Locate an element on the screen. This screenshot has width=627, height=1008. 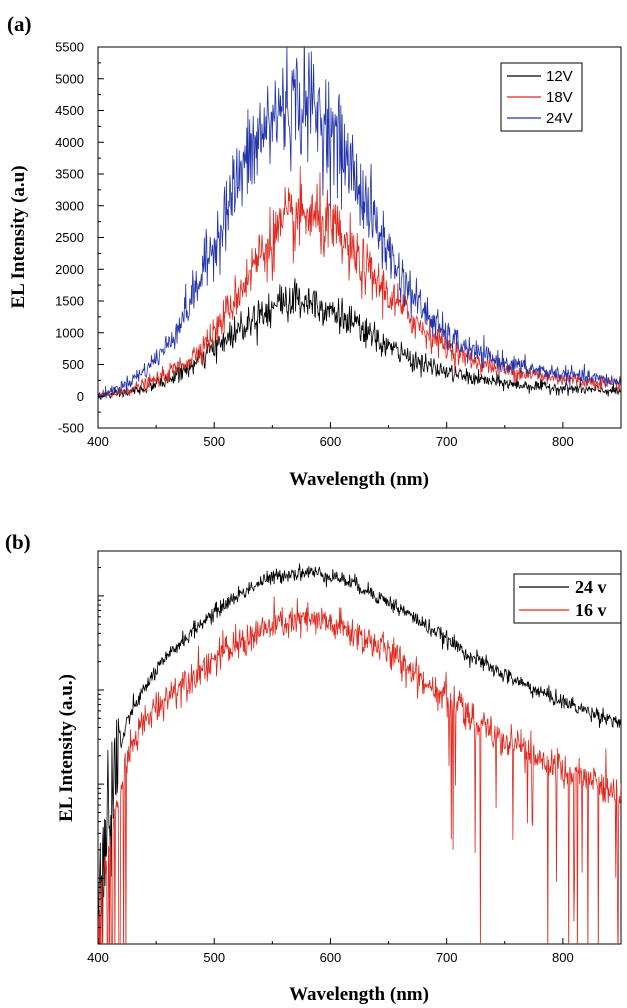
legend-label-12v: 12V is located at coordinates (559, 76).